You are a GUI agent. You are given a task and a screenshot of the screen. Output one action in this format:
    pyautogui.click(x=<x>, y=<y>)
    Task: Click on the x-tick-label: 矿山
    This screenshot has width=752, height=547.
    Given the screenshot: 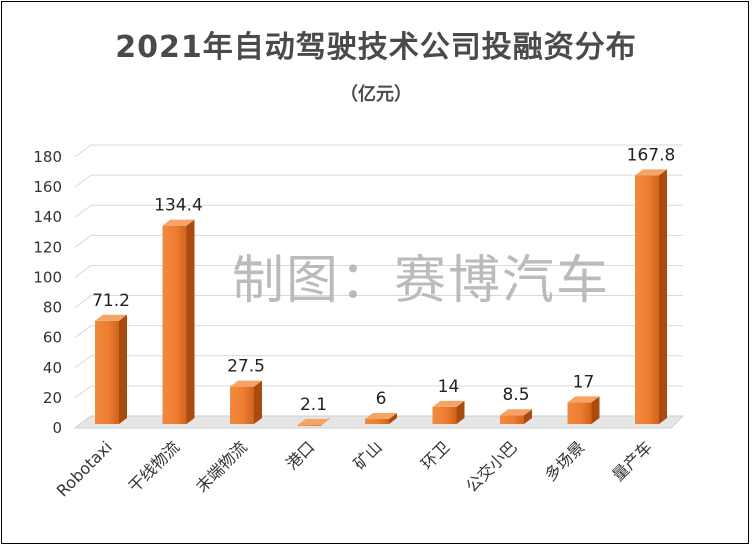 What is the action you would take?
    pyautogui.click(x=368, y=455)
    